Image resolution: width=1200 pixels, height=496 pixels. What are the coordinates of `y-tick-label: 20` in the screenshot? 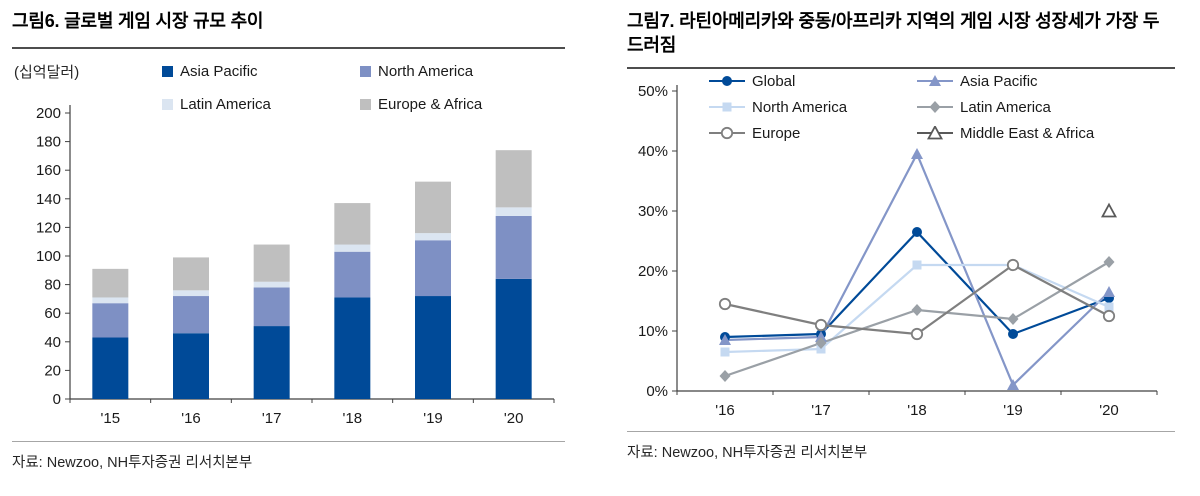 It's located at (52, 370).